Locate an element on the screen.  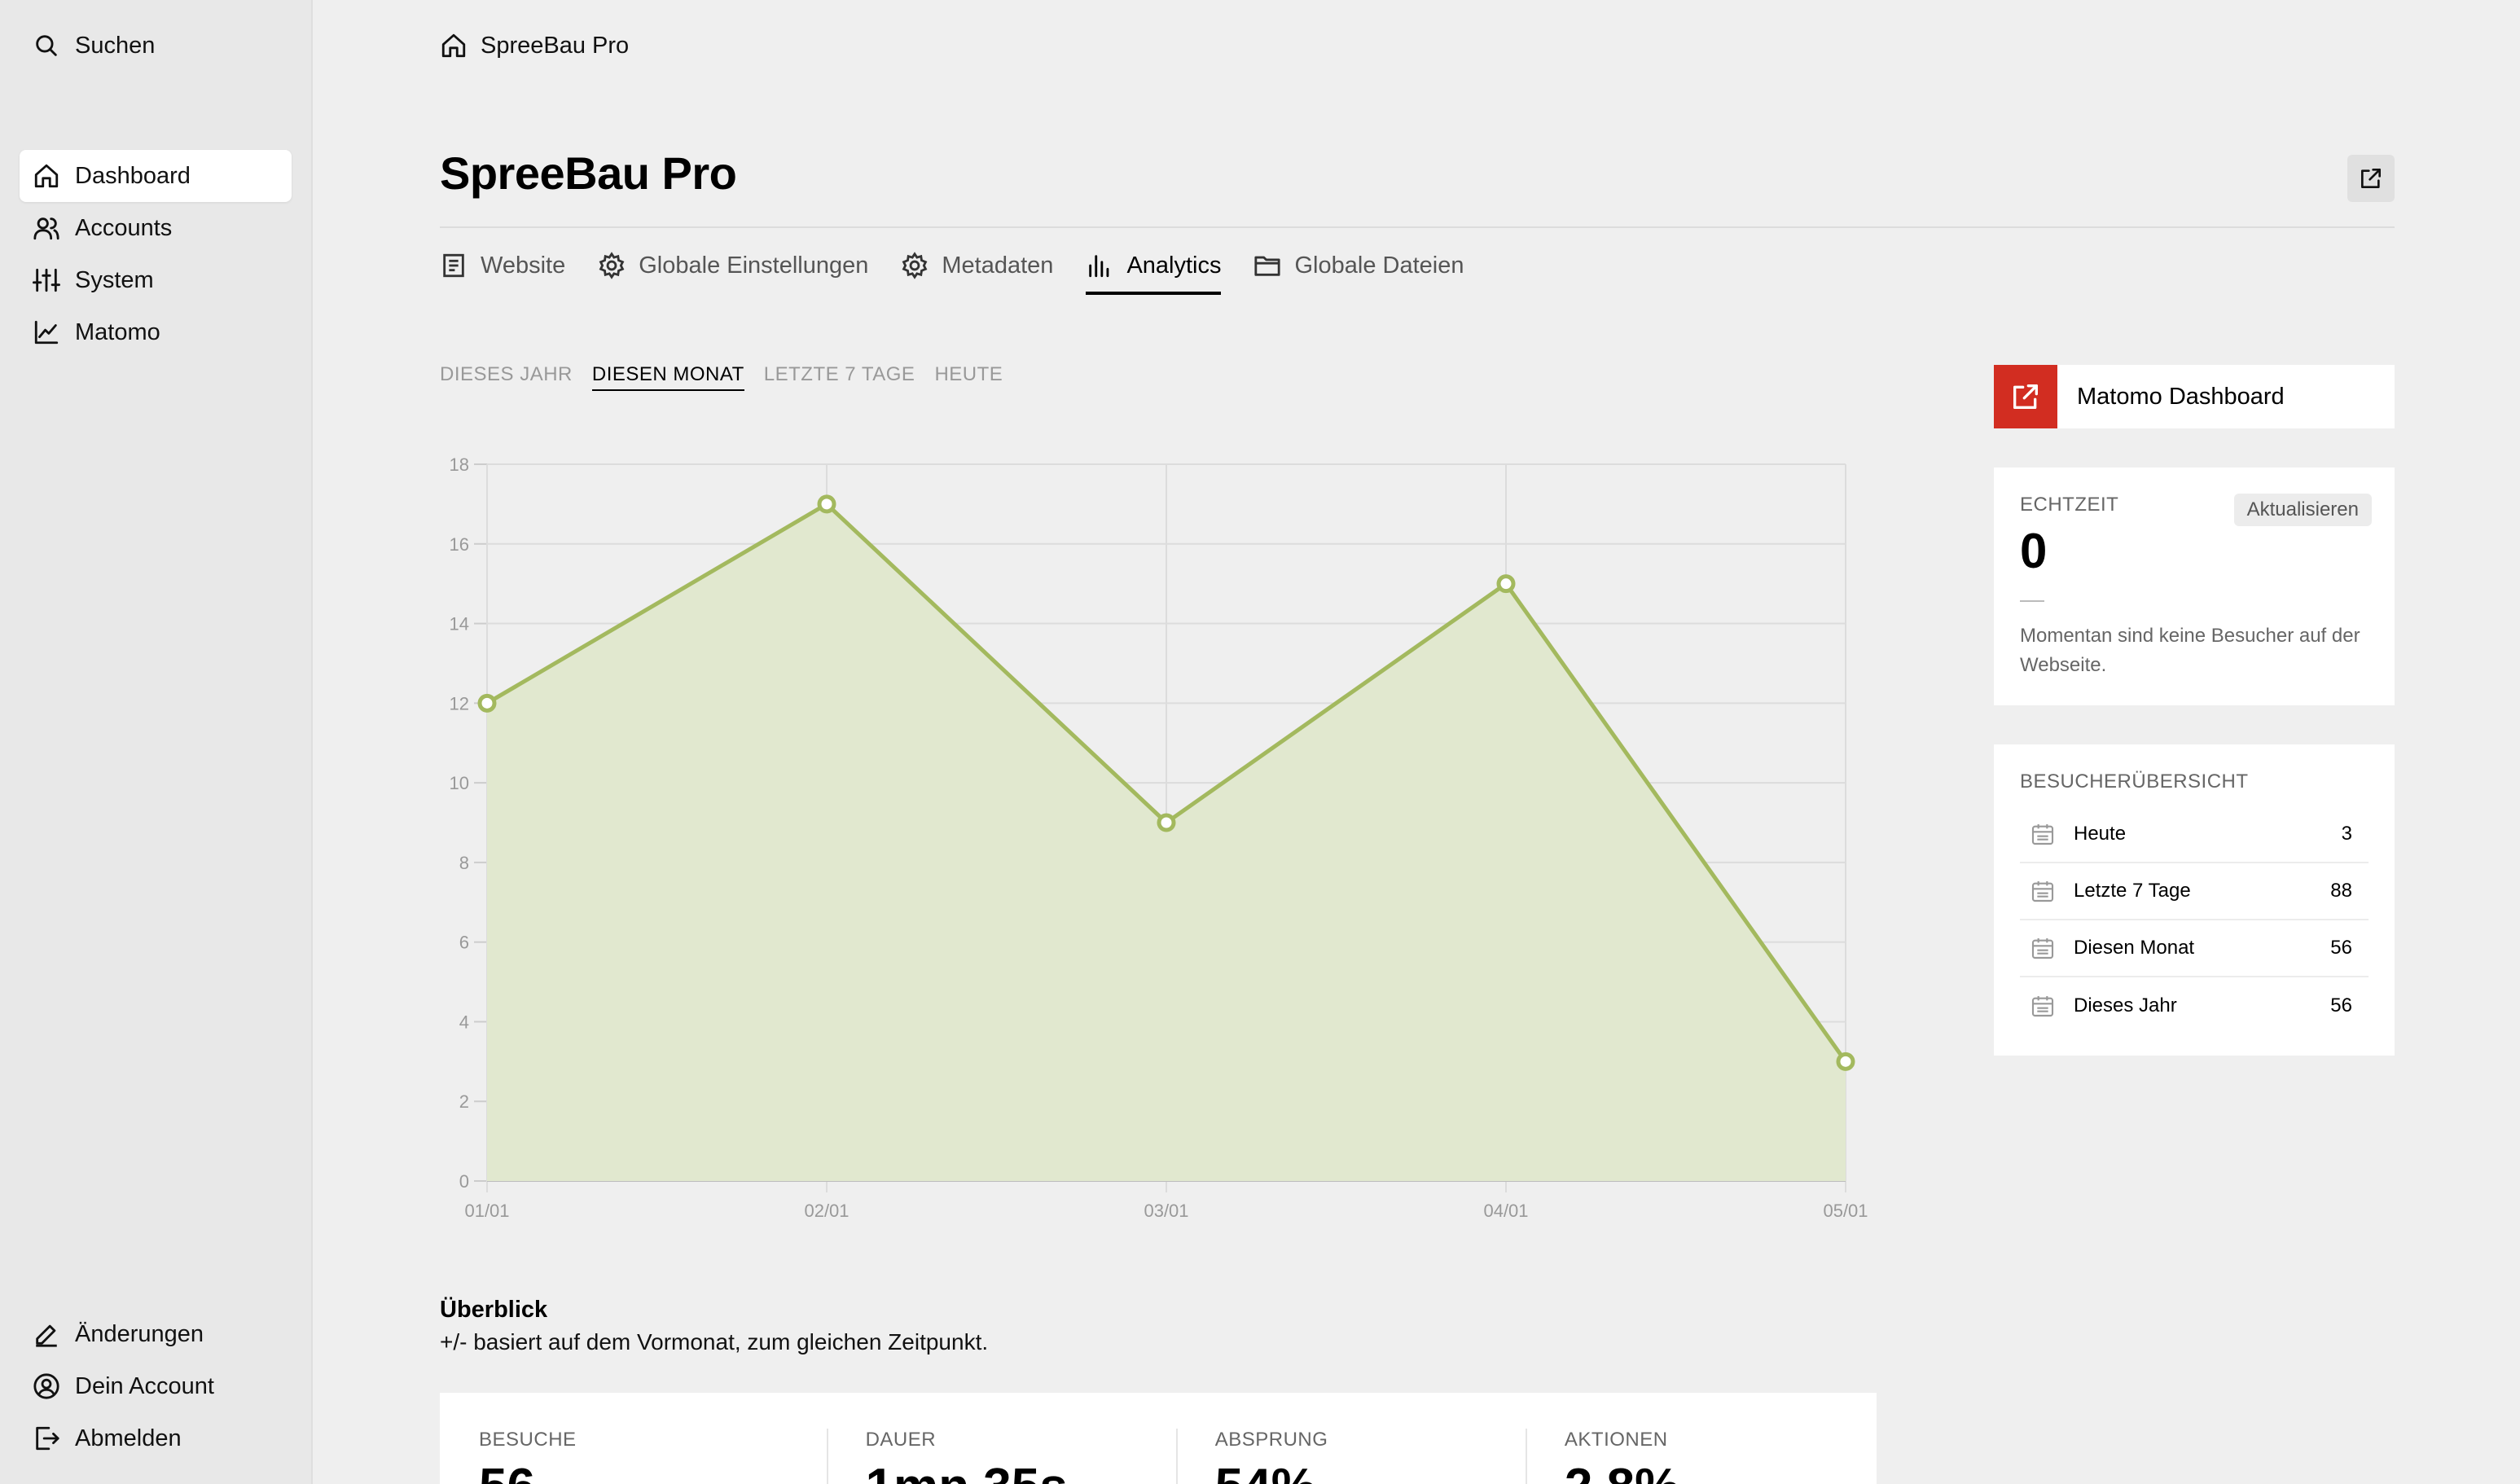
y-tick-label: 14 is located at coordinates (459, 624).